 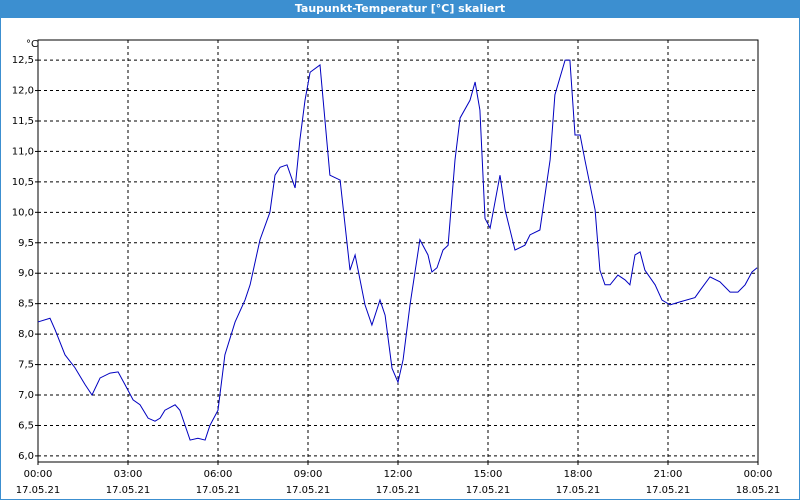 I want to click on y-tick-label: 6,5, so click(x=26, y=425).